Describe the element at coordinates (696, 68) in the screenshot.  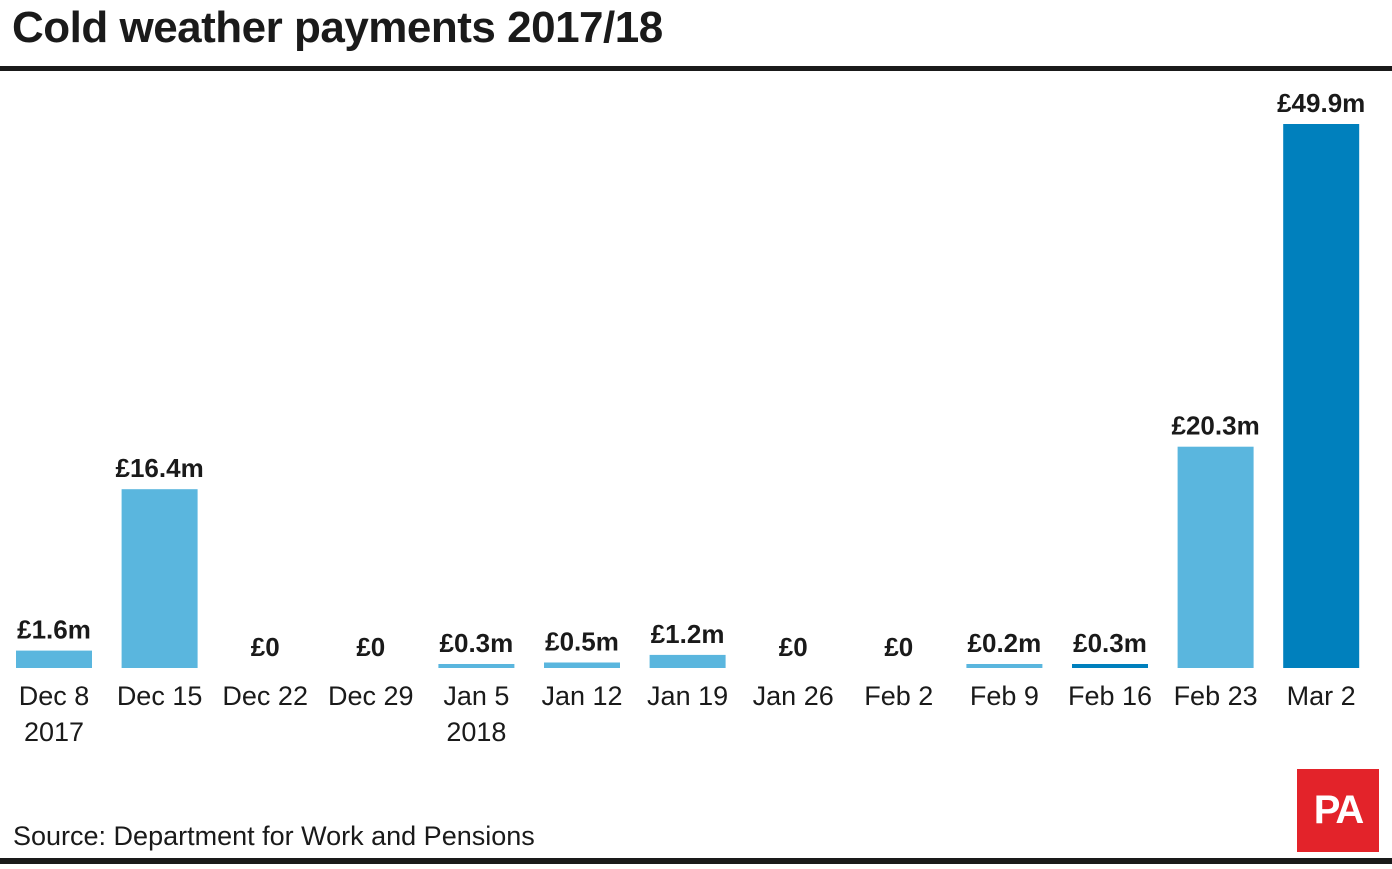
I see `top-rule` at that location.